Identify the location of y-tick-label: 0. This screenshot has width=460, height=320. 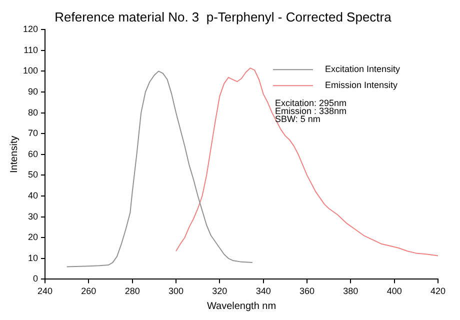
(35, 279).